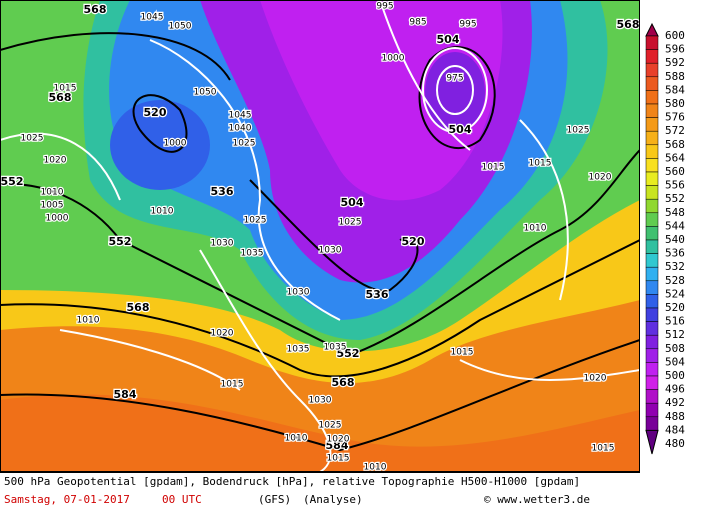  I want to click on geopotential-label: 536, so click(377, 294).